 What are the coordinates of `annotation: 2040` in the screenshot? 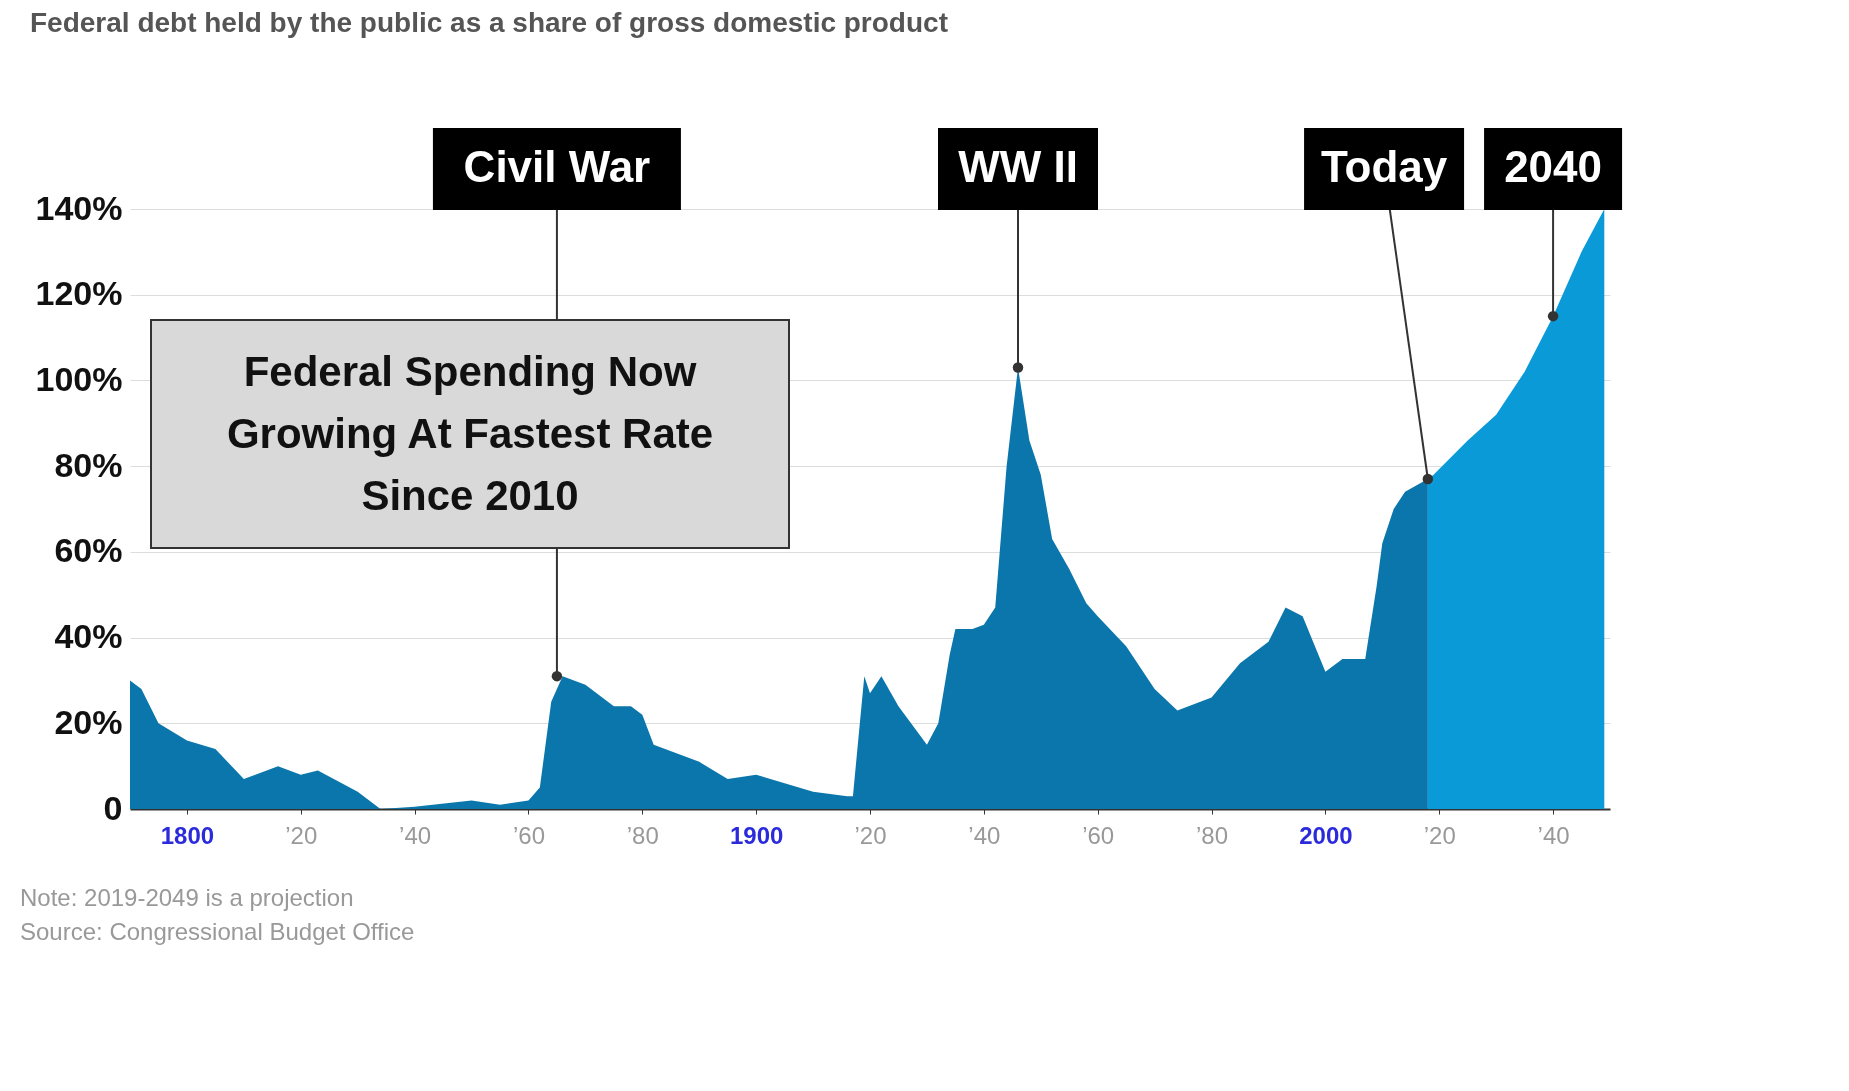 It's located at (1553, 166).